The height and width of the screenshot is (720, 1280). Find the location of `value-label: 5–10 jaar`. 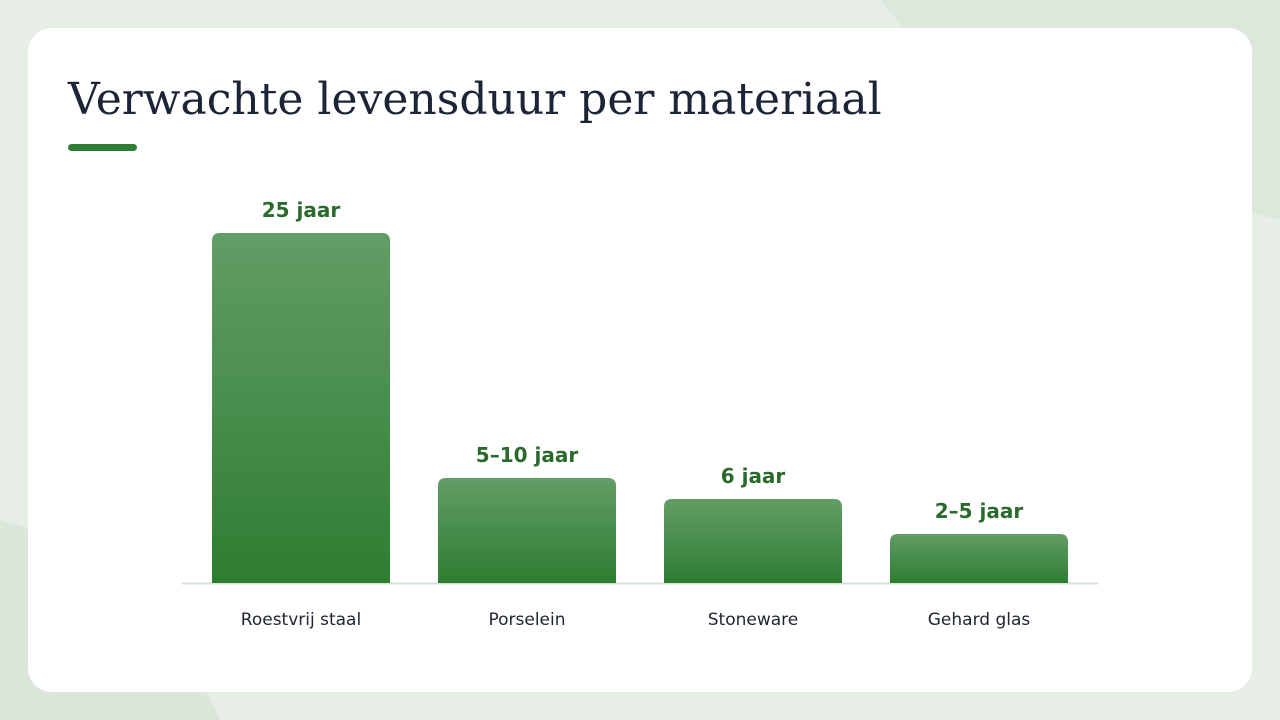

value-label: 5–10 jaar is located at coordinates (527, 455).